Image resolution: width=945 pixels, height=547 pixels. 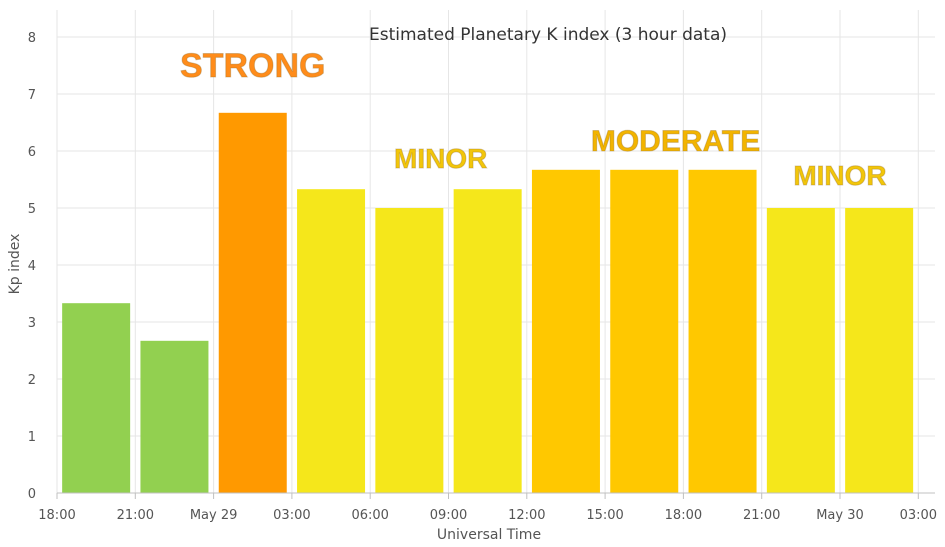 What do you see at coordinates (214, 515) in the screenshot?
I see `x-tick-label: May 29` at bounding box center [214, 515].